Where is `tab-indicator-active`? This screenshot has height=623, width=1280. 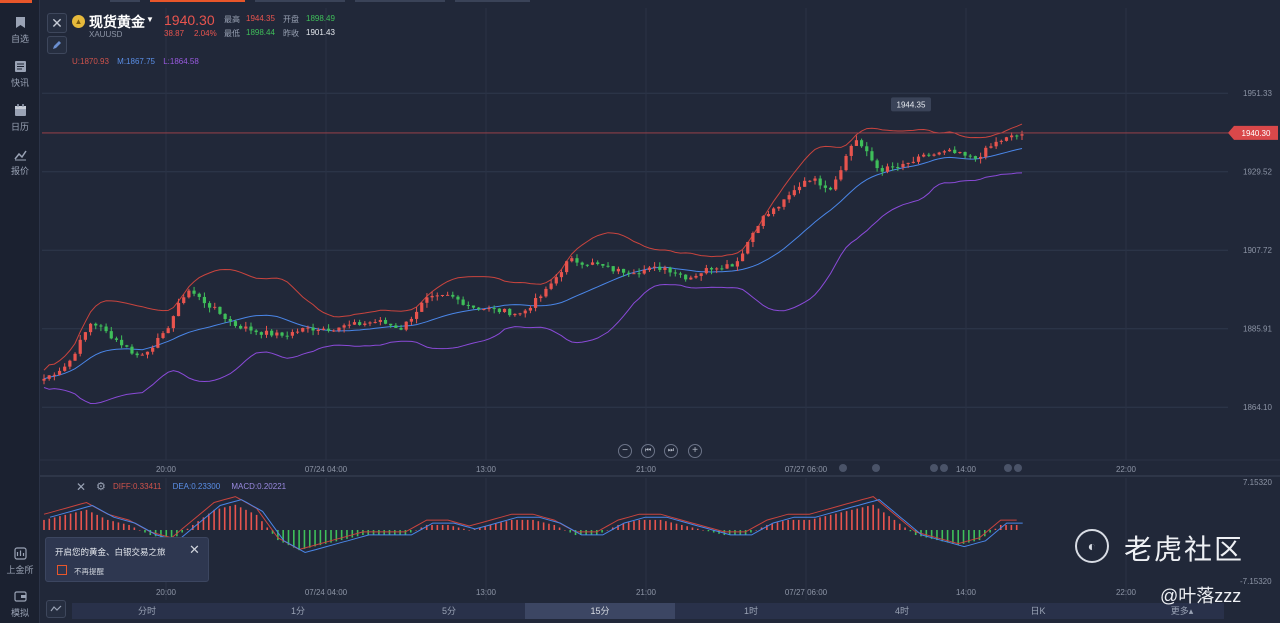 tab-indicator-active is located at coordinates (197, 1).